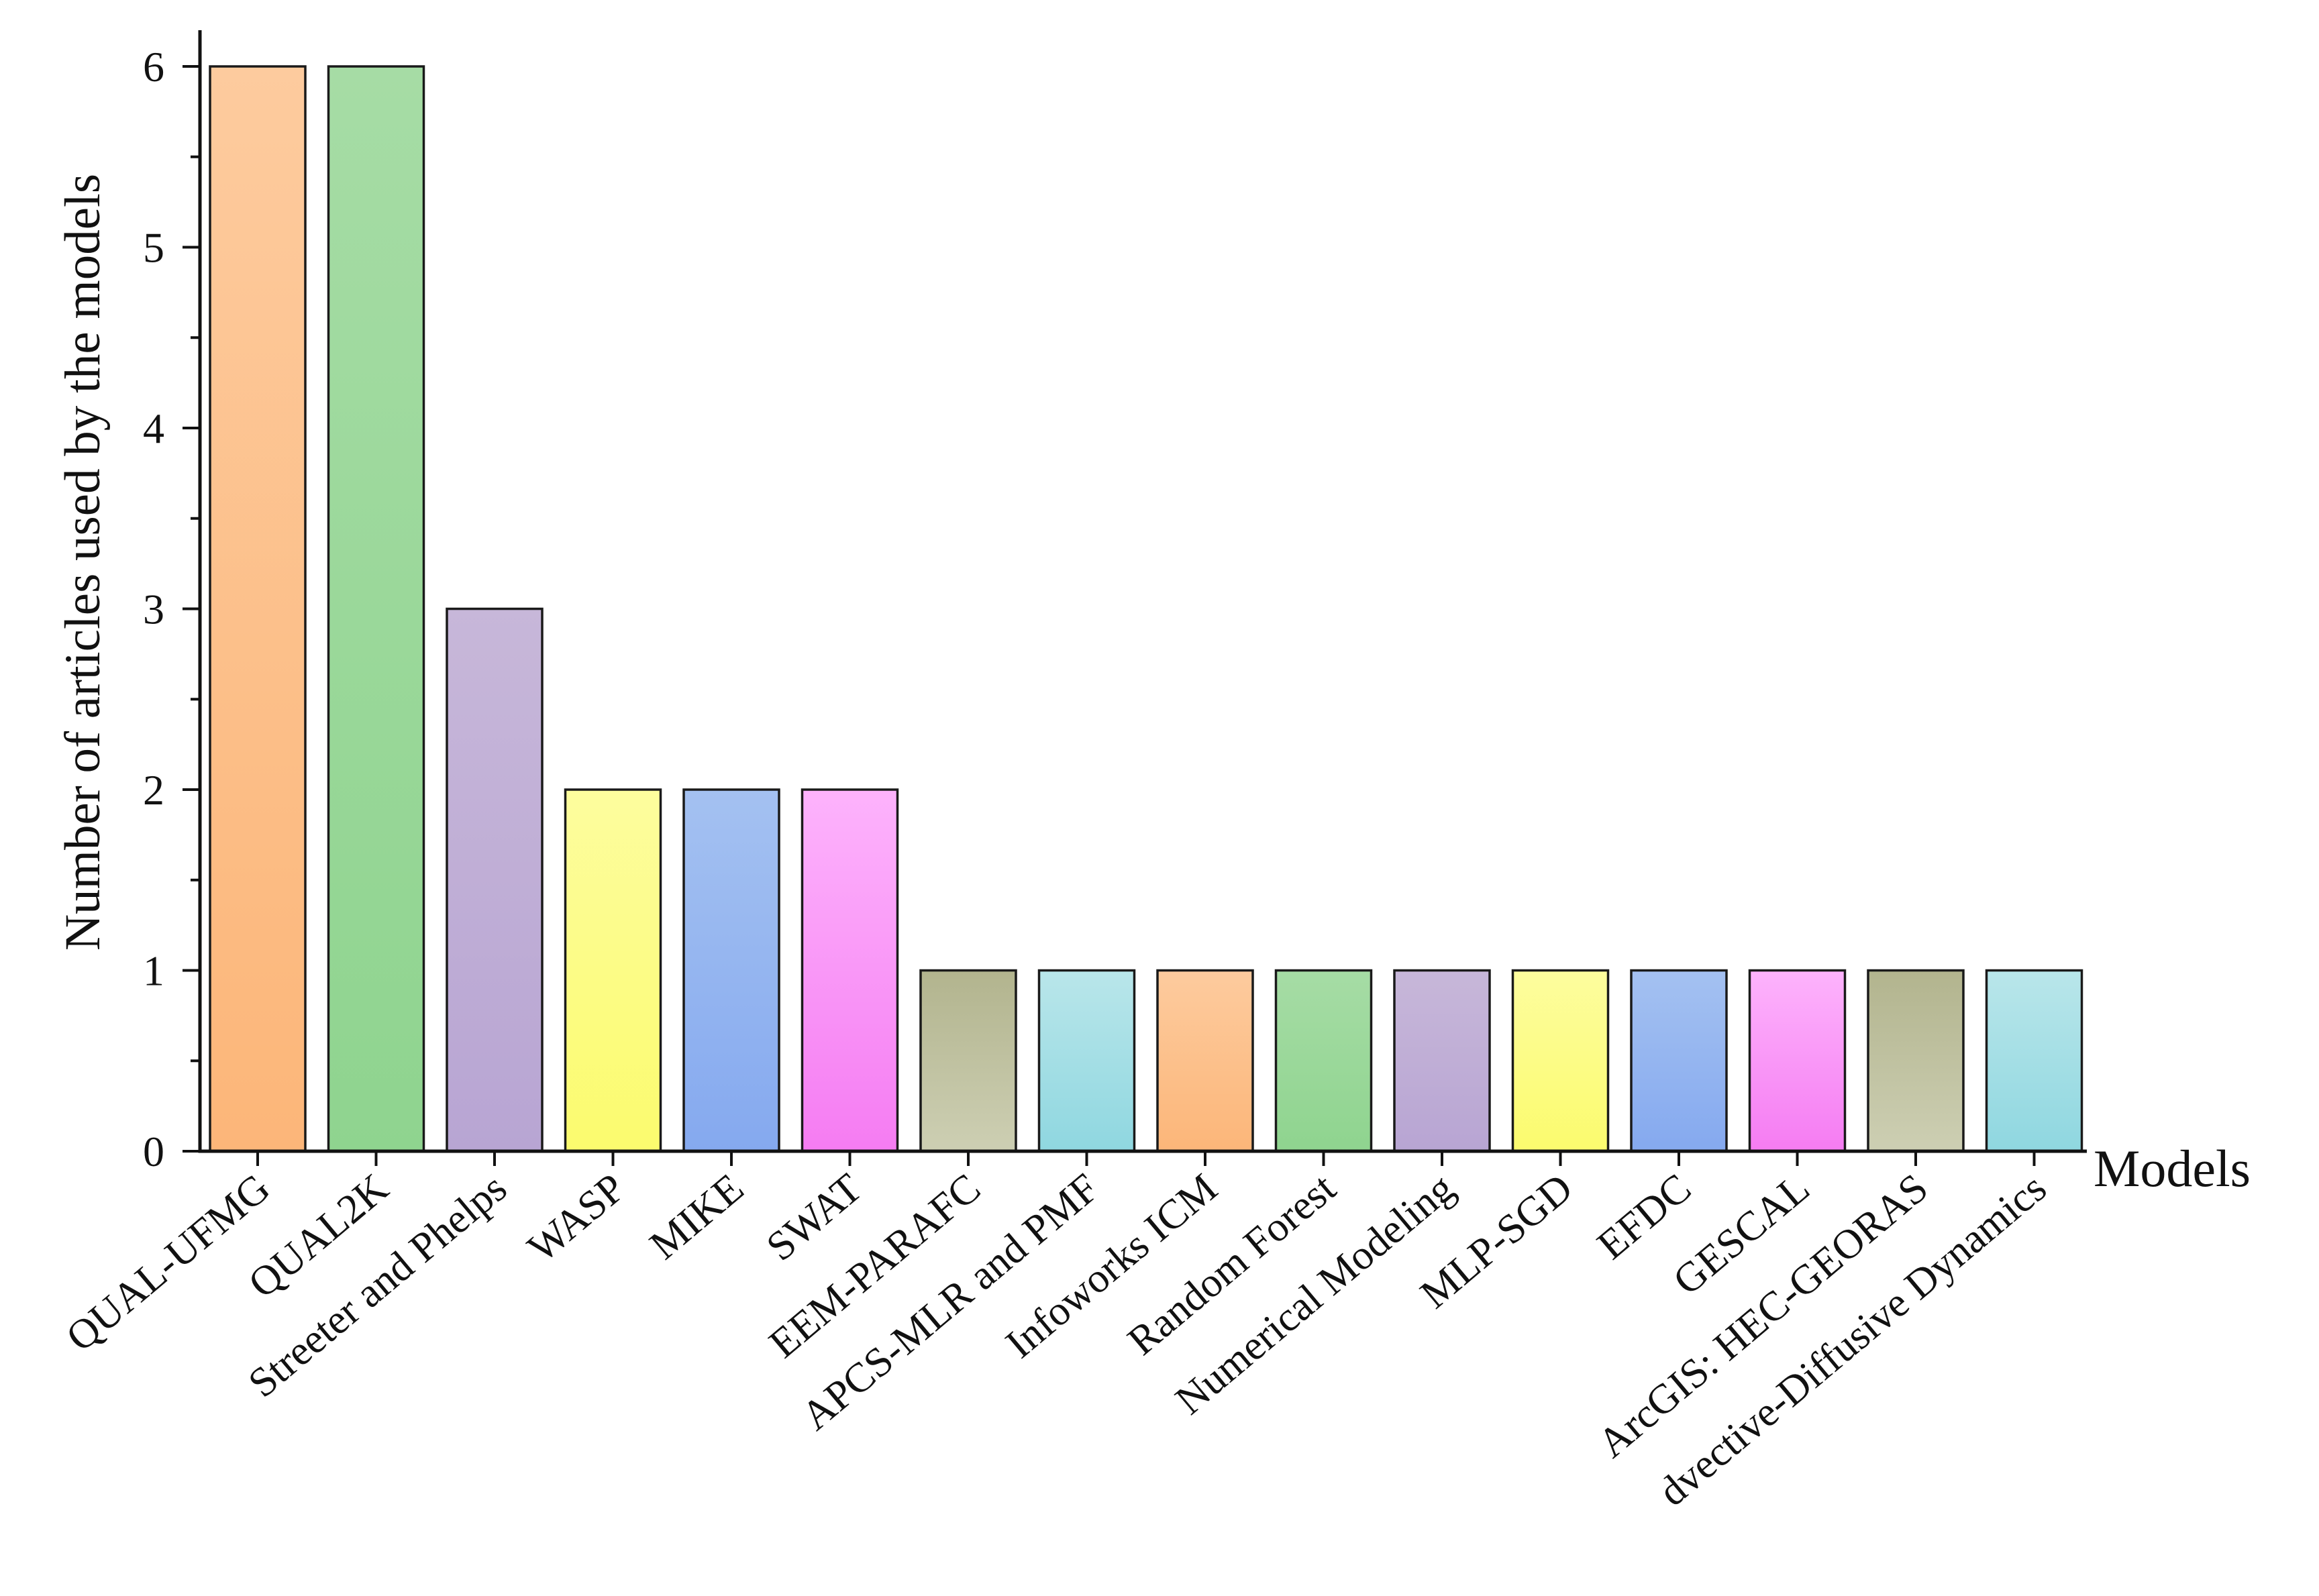  What do you see at coordinates (153, 67) in the screenshot?
I see `y-tick-label: 6` at bounding box center [153, 67].